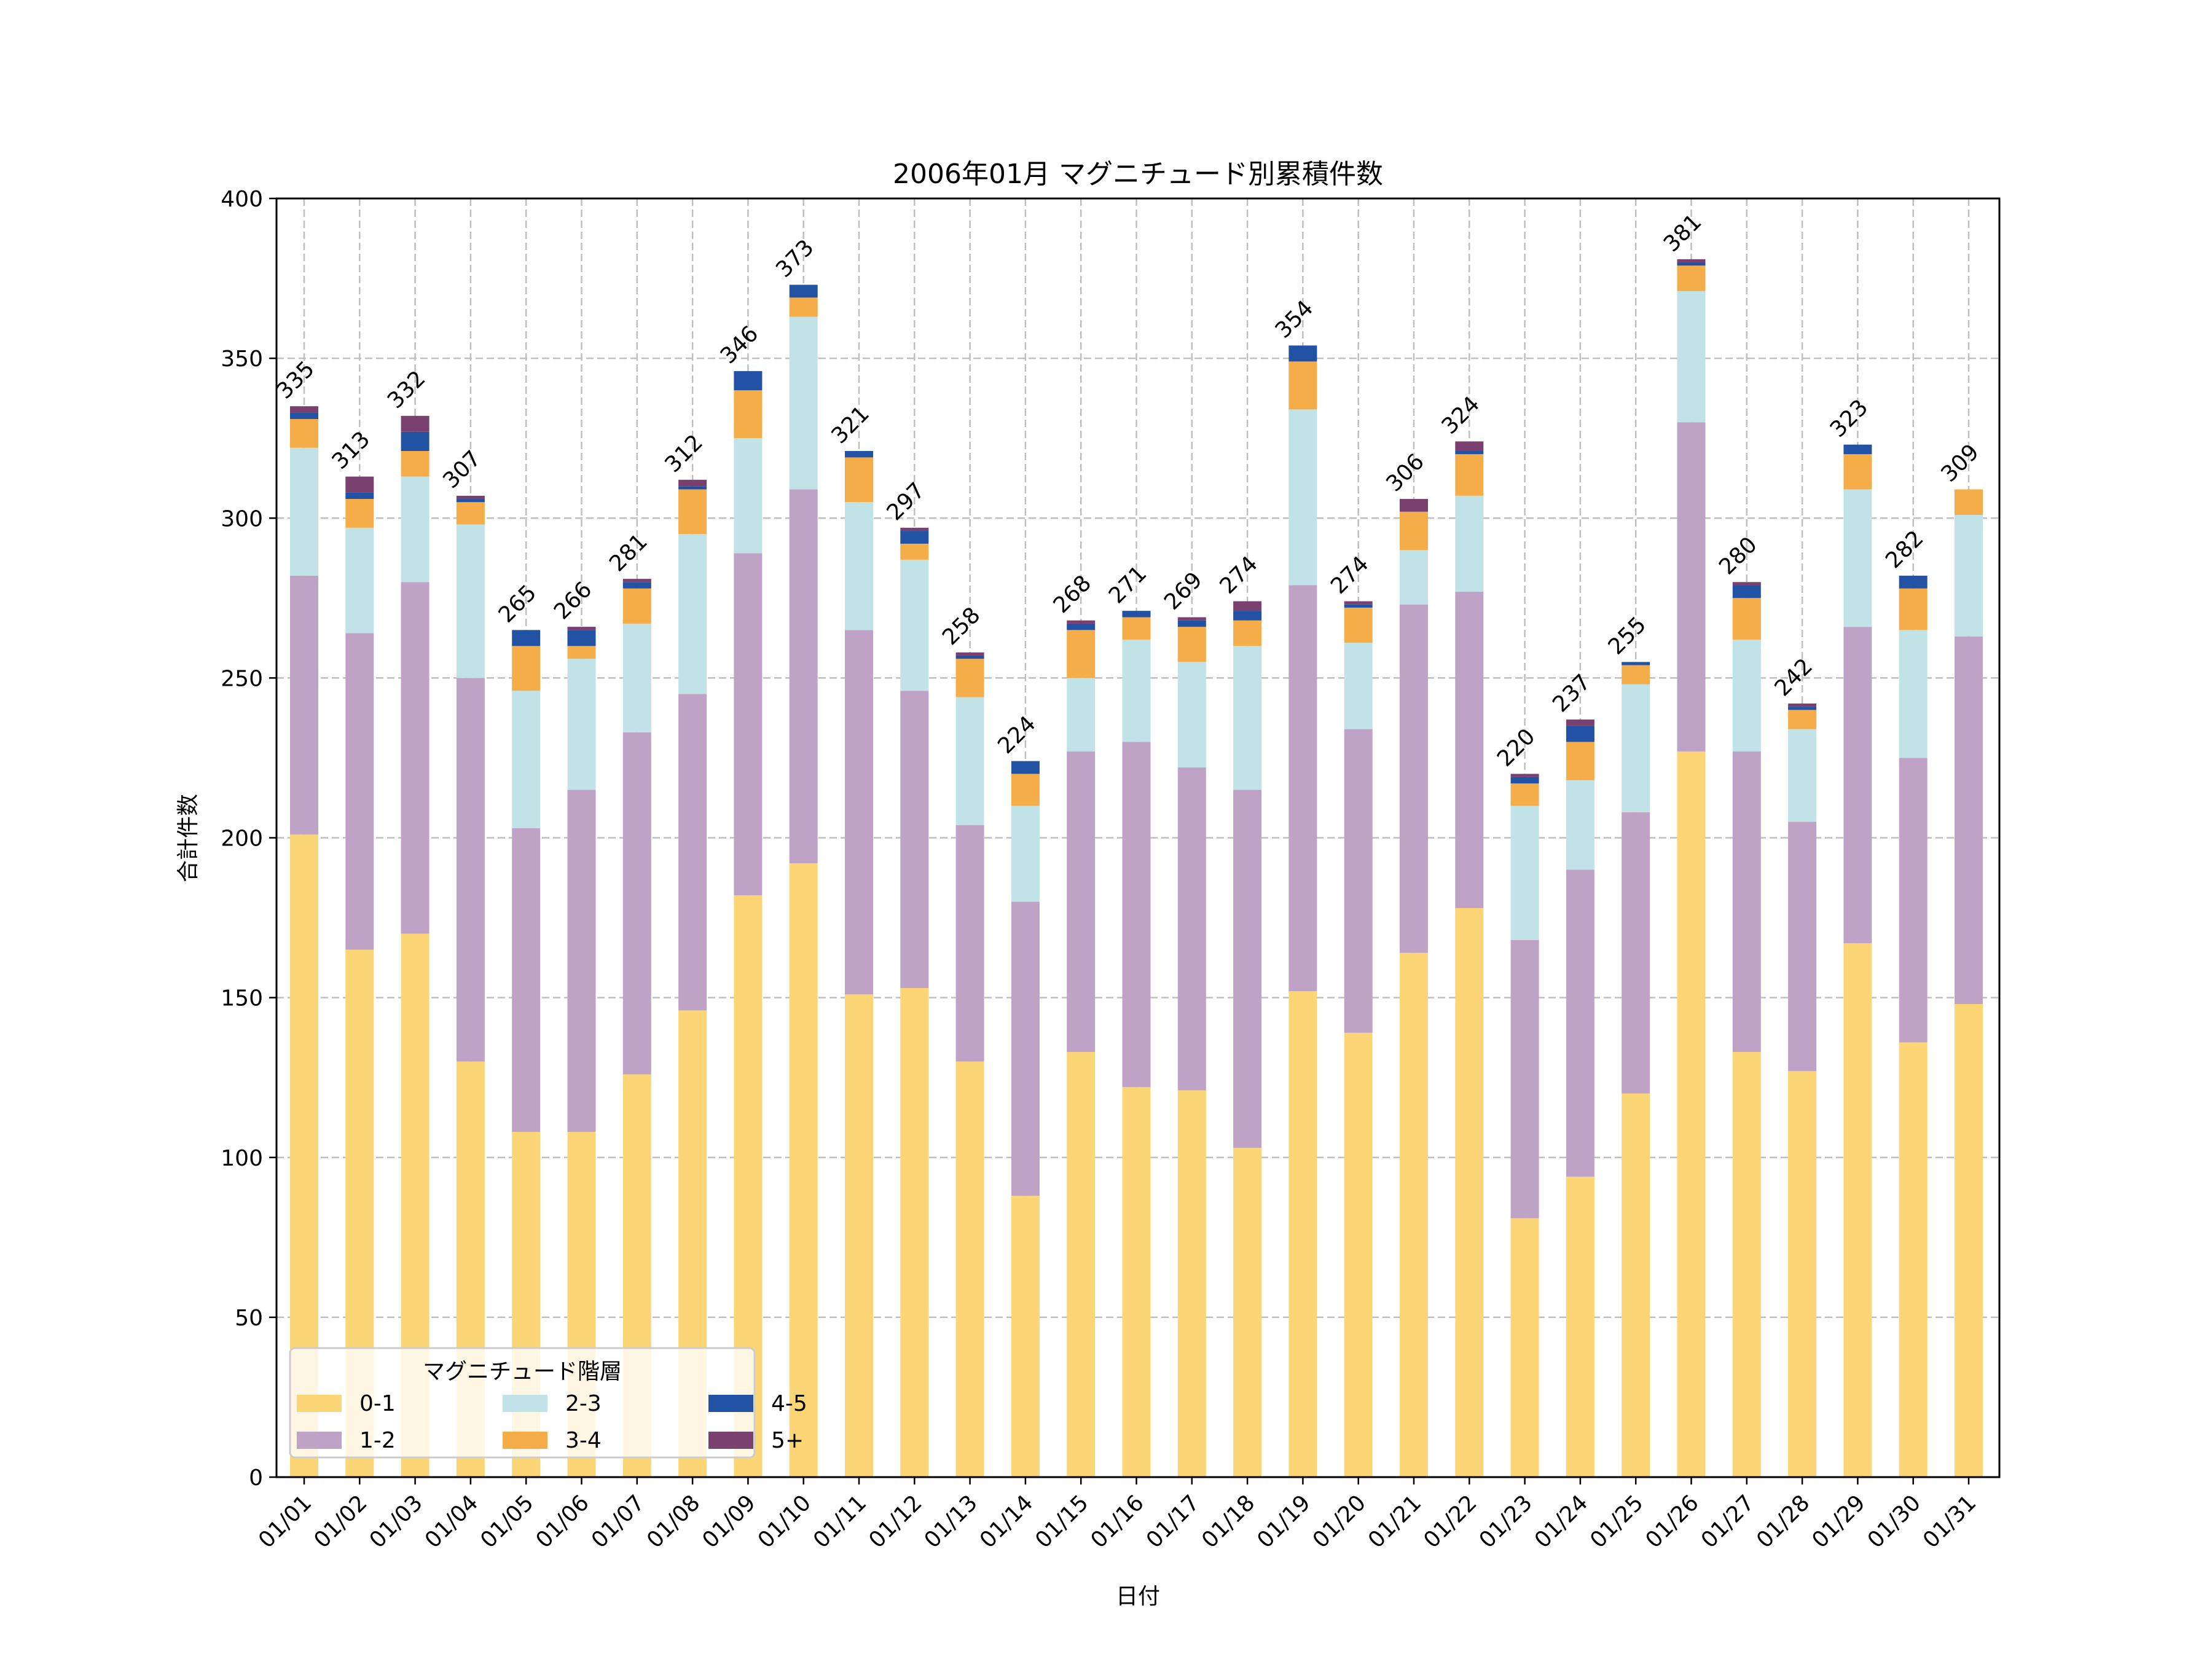 The height and width of the screenshot is (1659, 2212). Describe the element at coordinates (256, 1478) in the screenshot. I see `y-tick-label: 0` at that location.